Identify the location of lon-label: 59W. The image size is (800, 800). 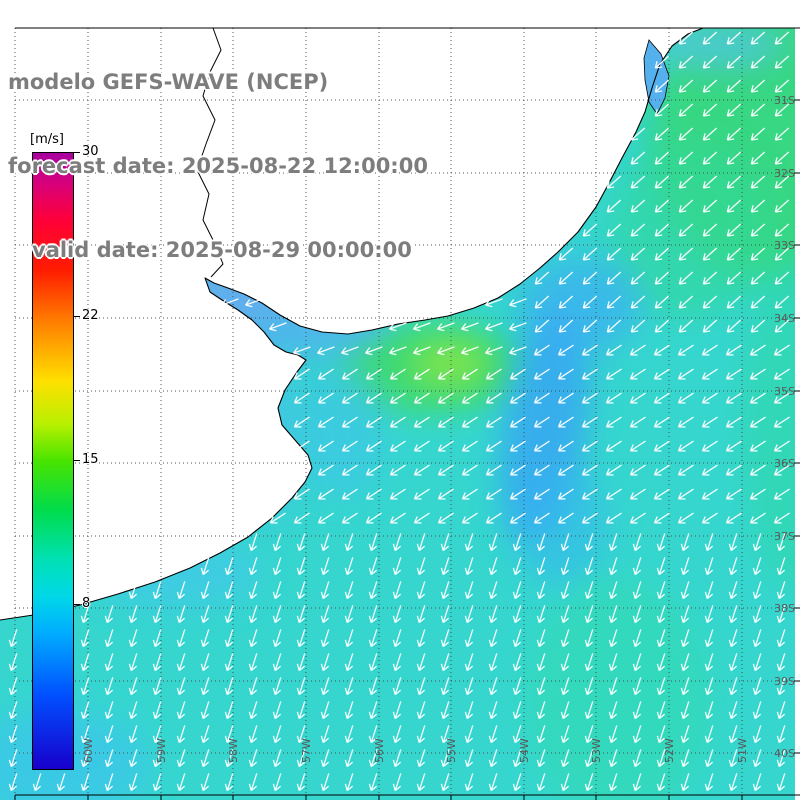
(161, 750).